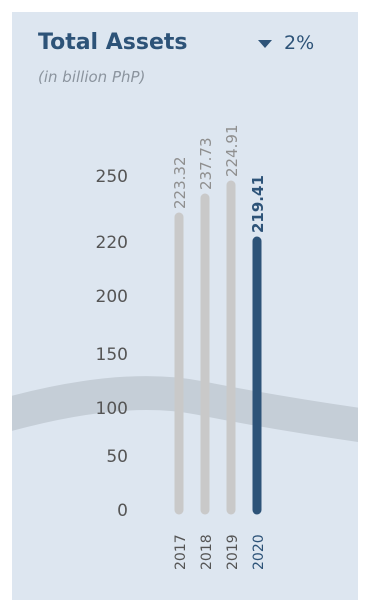 This screenshot has height=611, width=370. What do you see at coordinates (232, 151) in the screenshot?
I see `value-label: 224.91` at bounding box center [232, 151].